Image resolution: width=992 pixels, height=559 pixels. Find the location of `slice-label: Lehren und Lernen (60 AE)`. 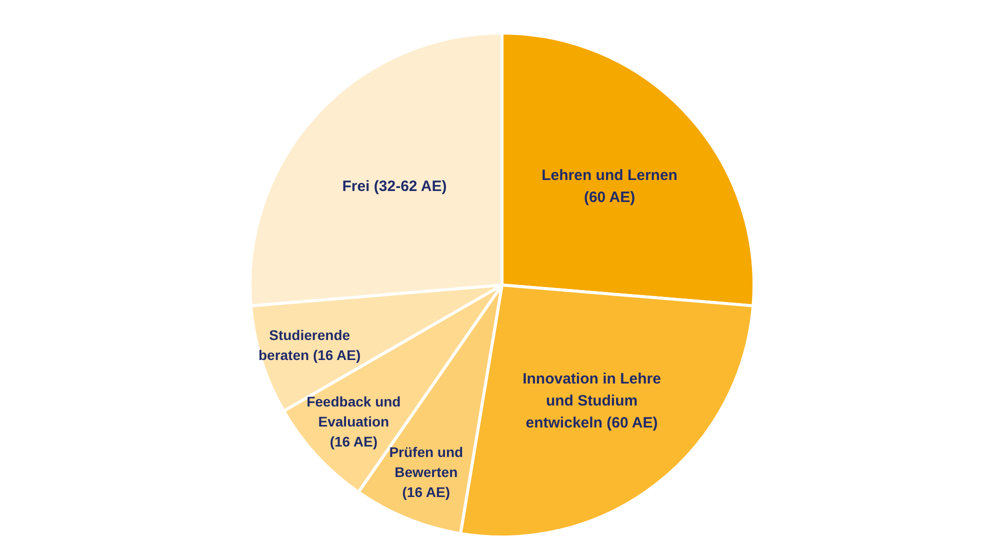

slice-label: Lehren und Lernen (60 AE) is located at coordinates (610, 186).